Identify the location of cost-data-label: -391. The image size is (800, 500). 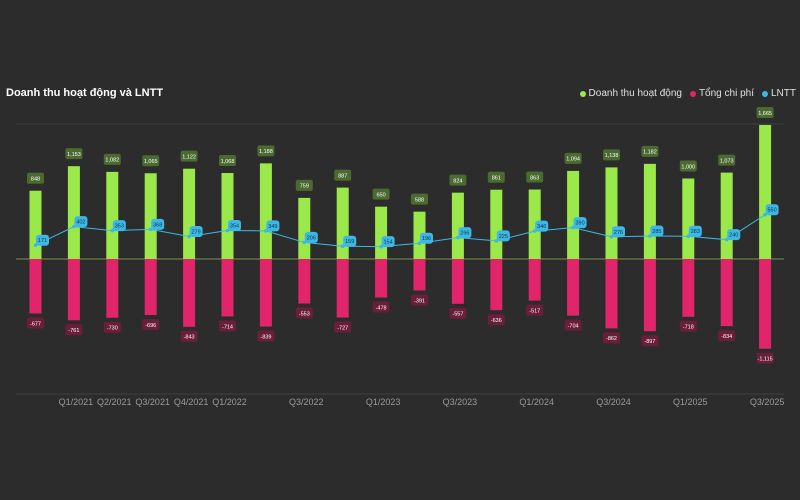
(419, 301).